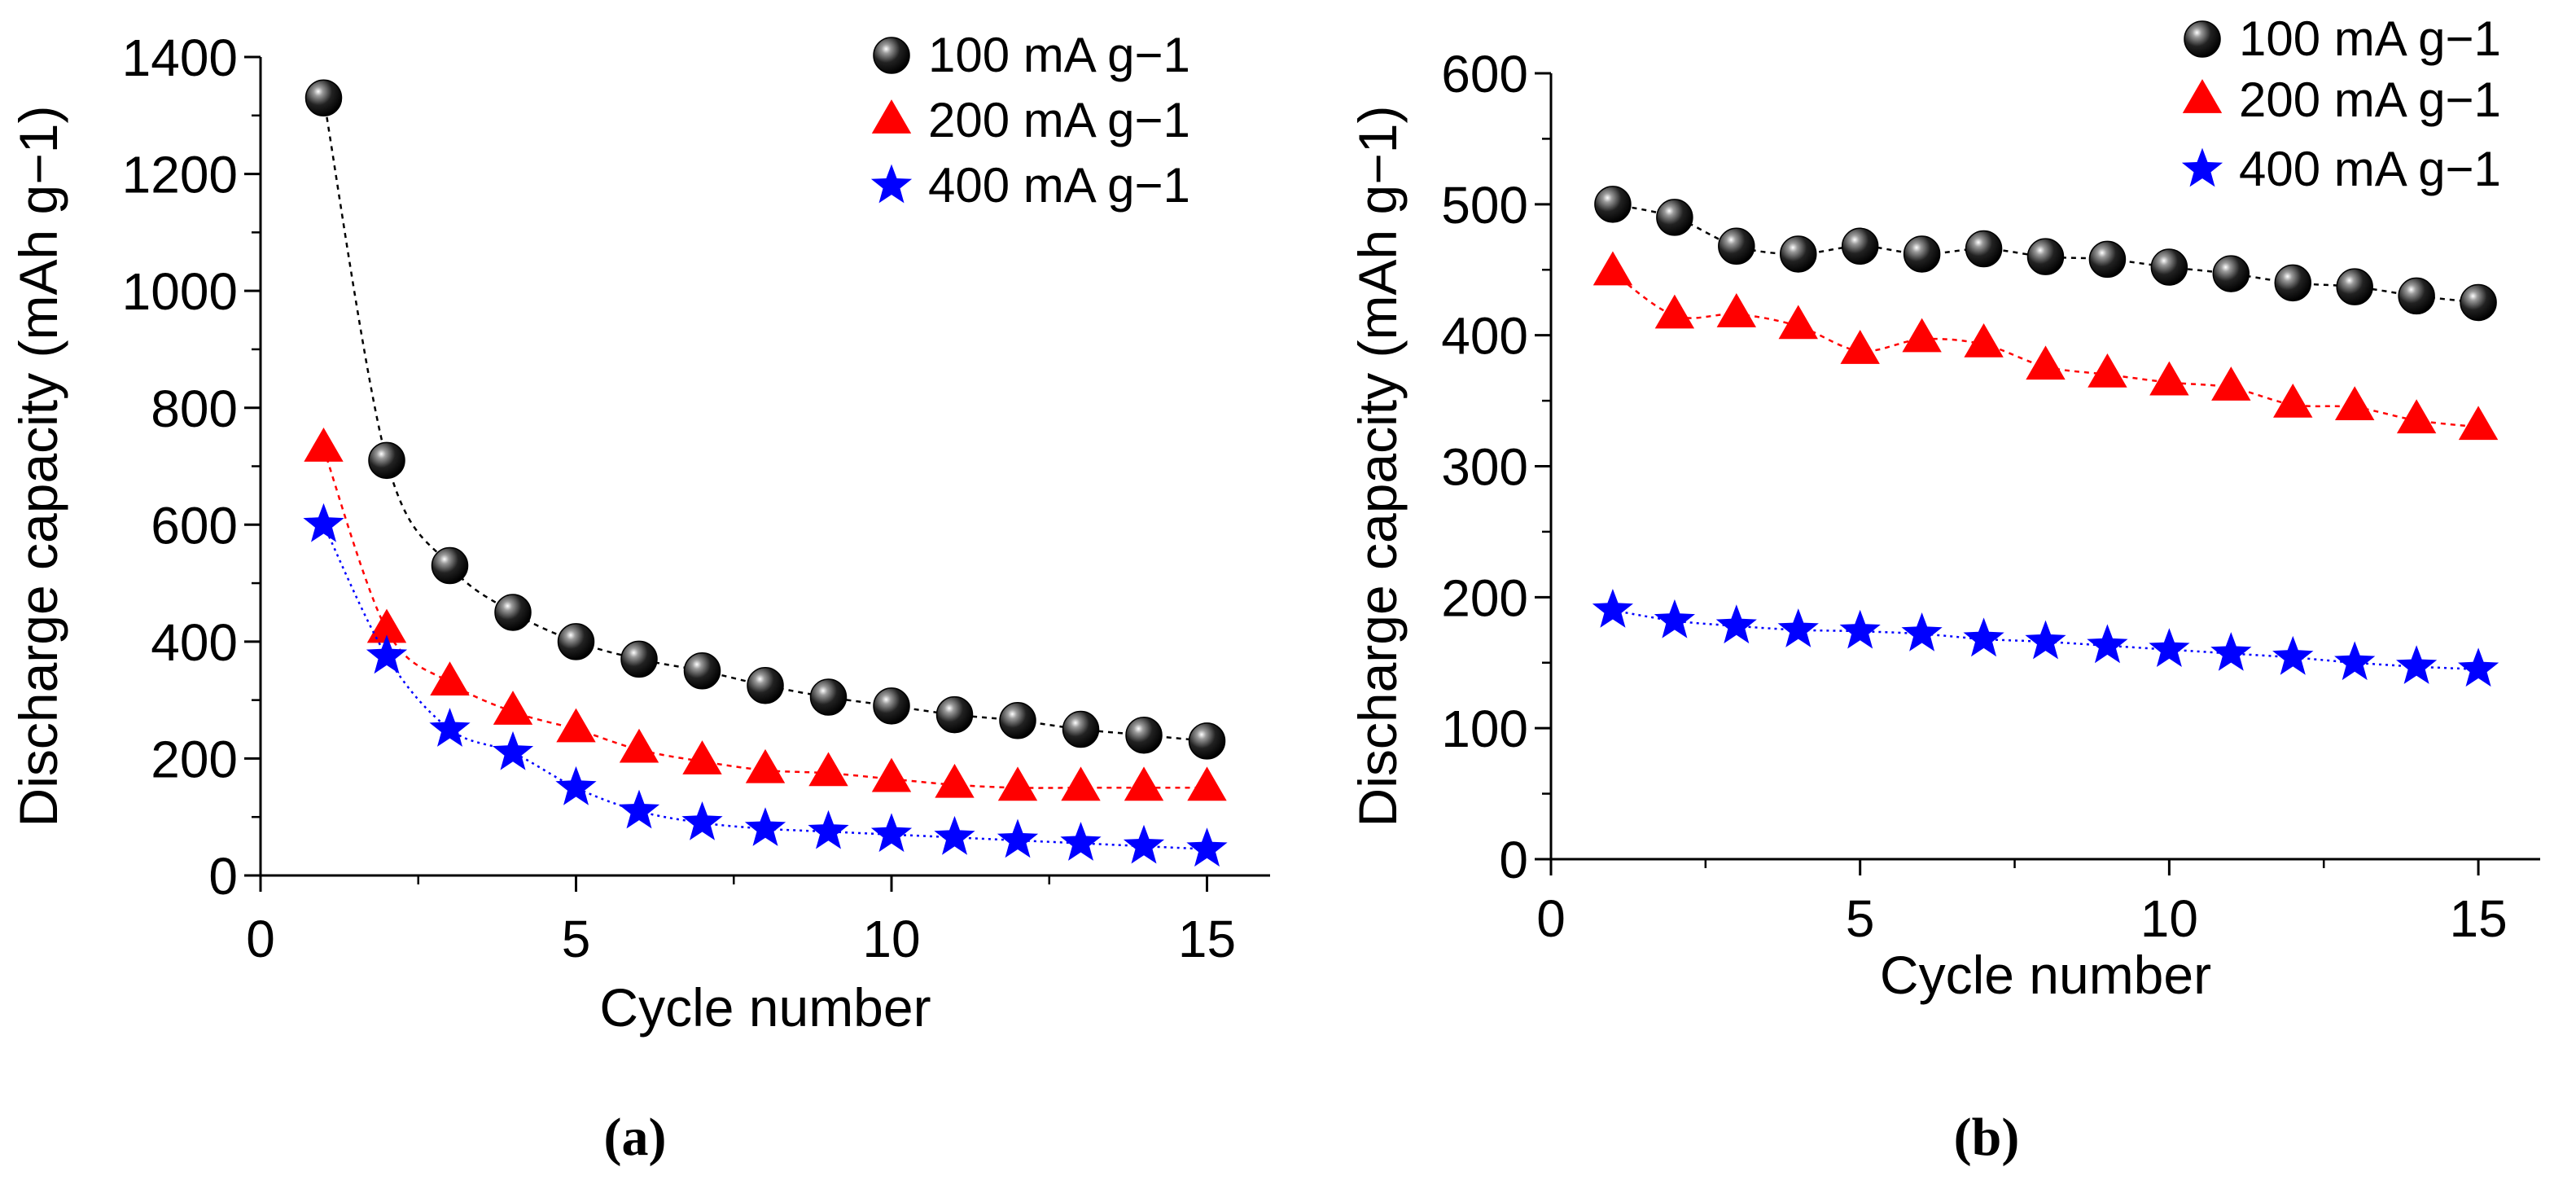 Image resolution: width=2576 pixels, height=1189 pixels. What do you see at coordinates (1059, 186) in the screenshot?
I see `panel-a-legend-label-2: 400 mA g−1` at bounding box center [1059, 186].